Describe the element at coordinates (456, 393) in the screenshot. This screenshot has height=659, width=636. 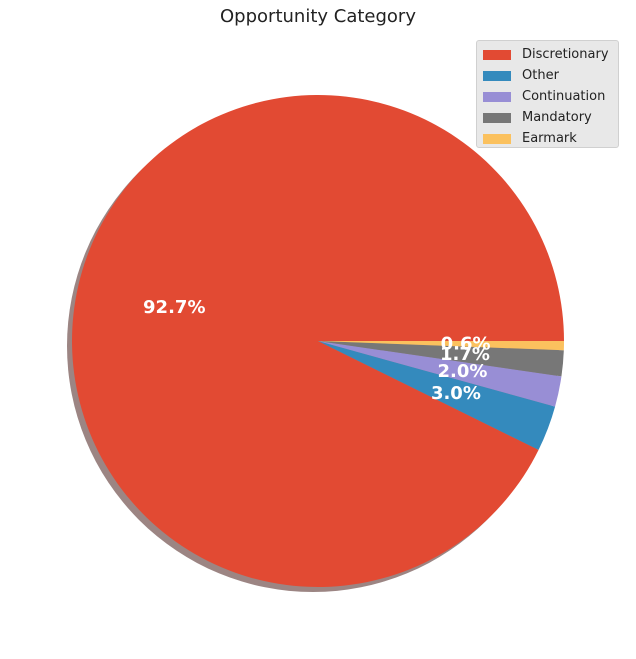
I see `slice-label-other: 3.0%` at that location.